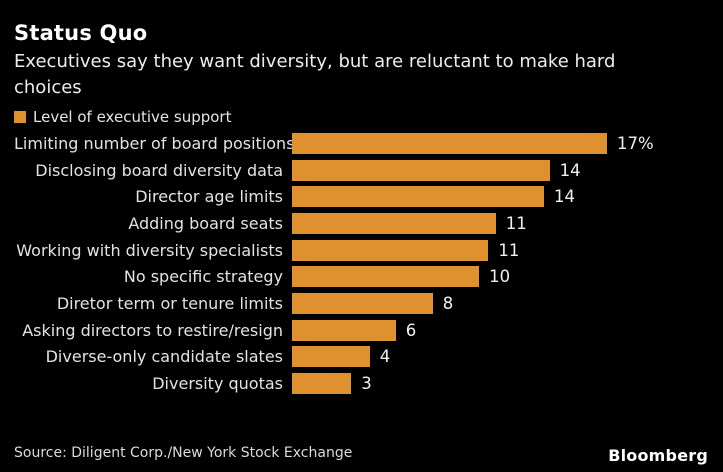  What do you see at coordinates (20, 117) in the screenshot?
I see `legend-swatch-icon` at bounding box center [20, 117].